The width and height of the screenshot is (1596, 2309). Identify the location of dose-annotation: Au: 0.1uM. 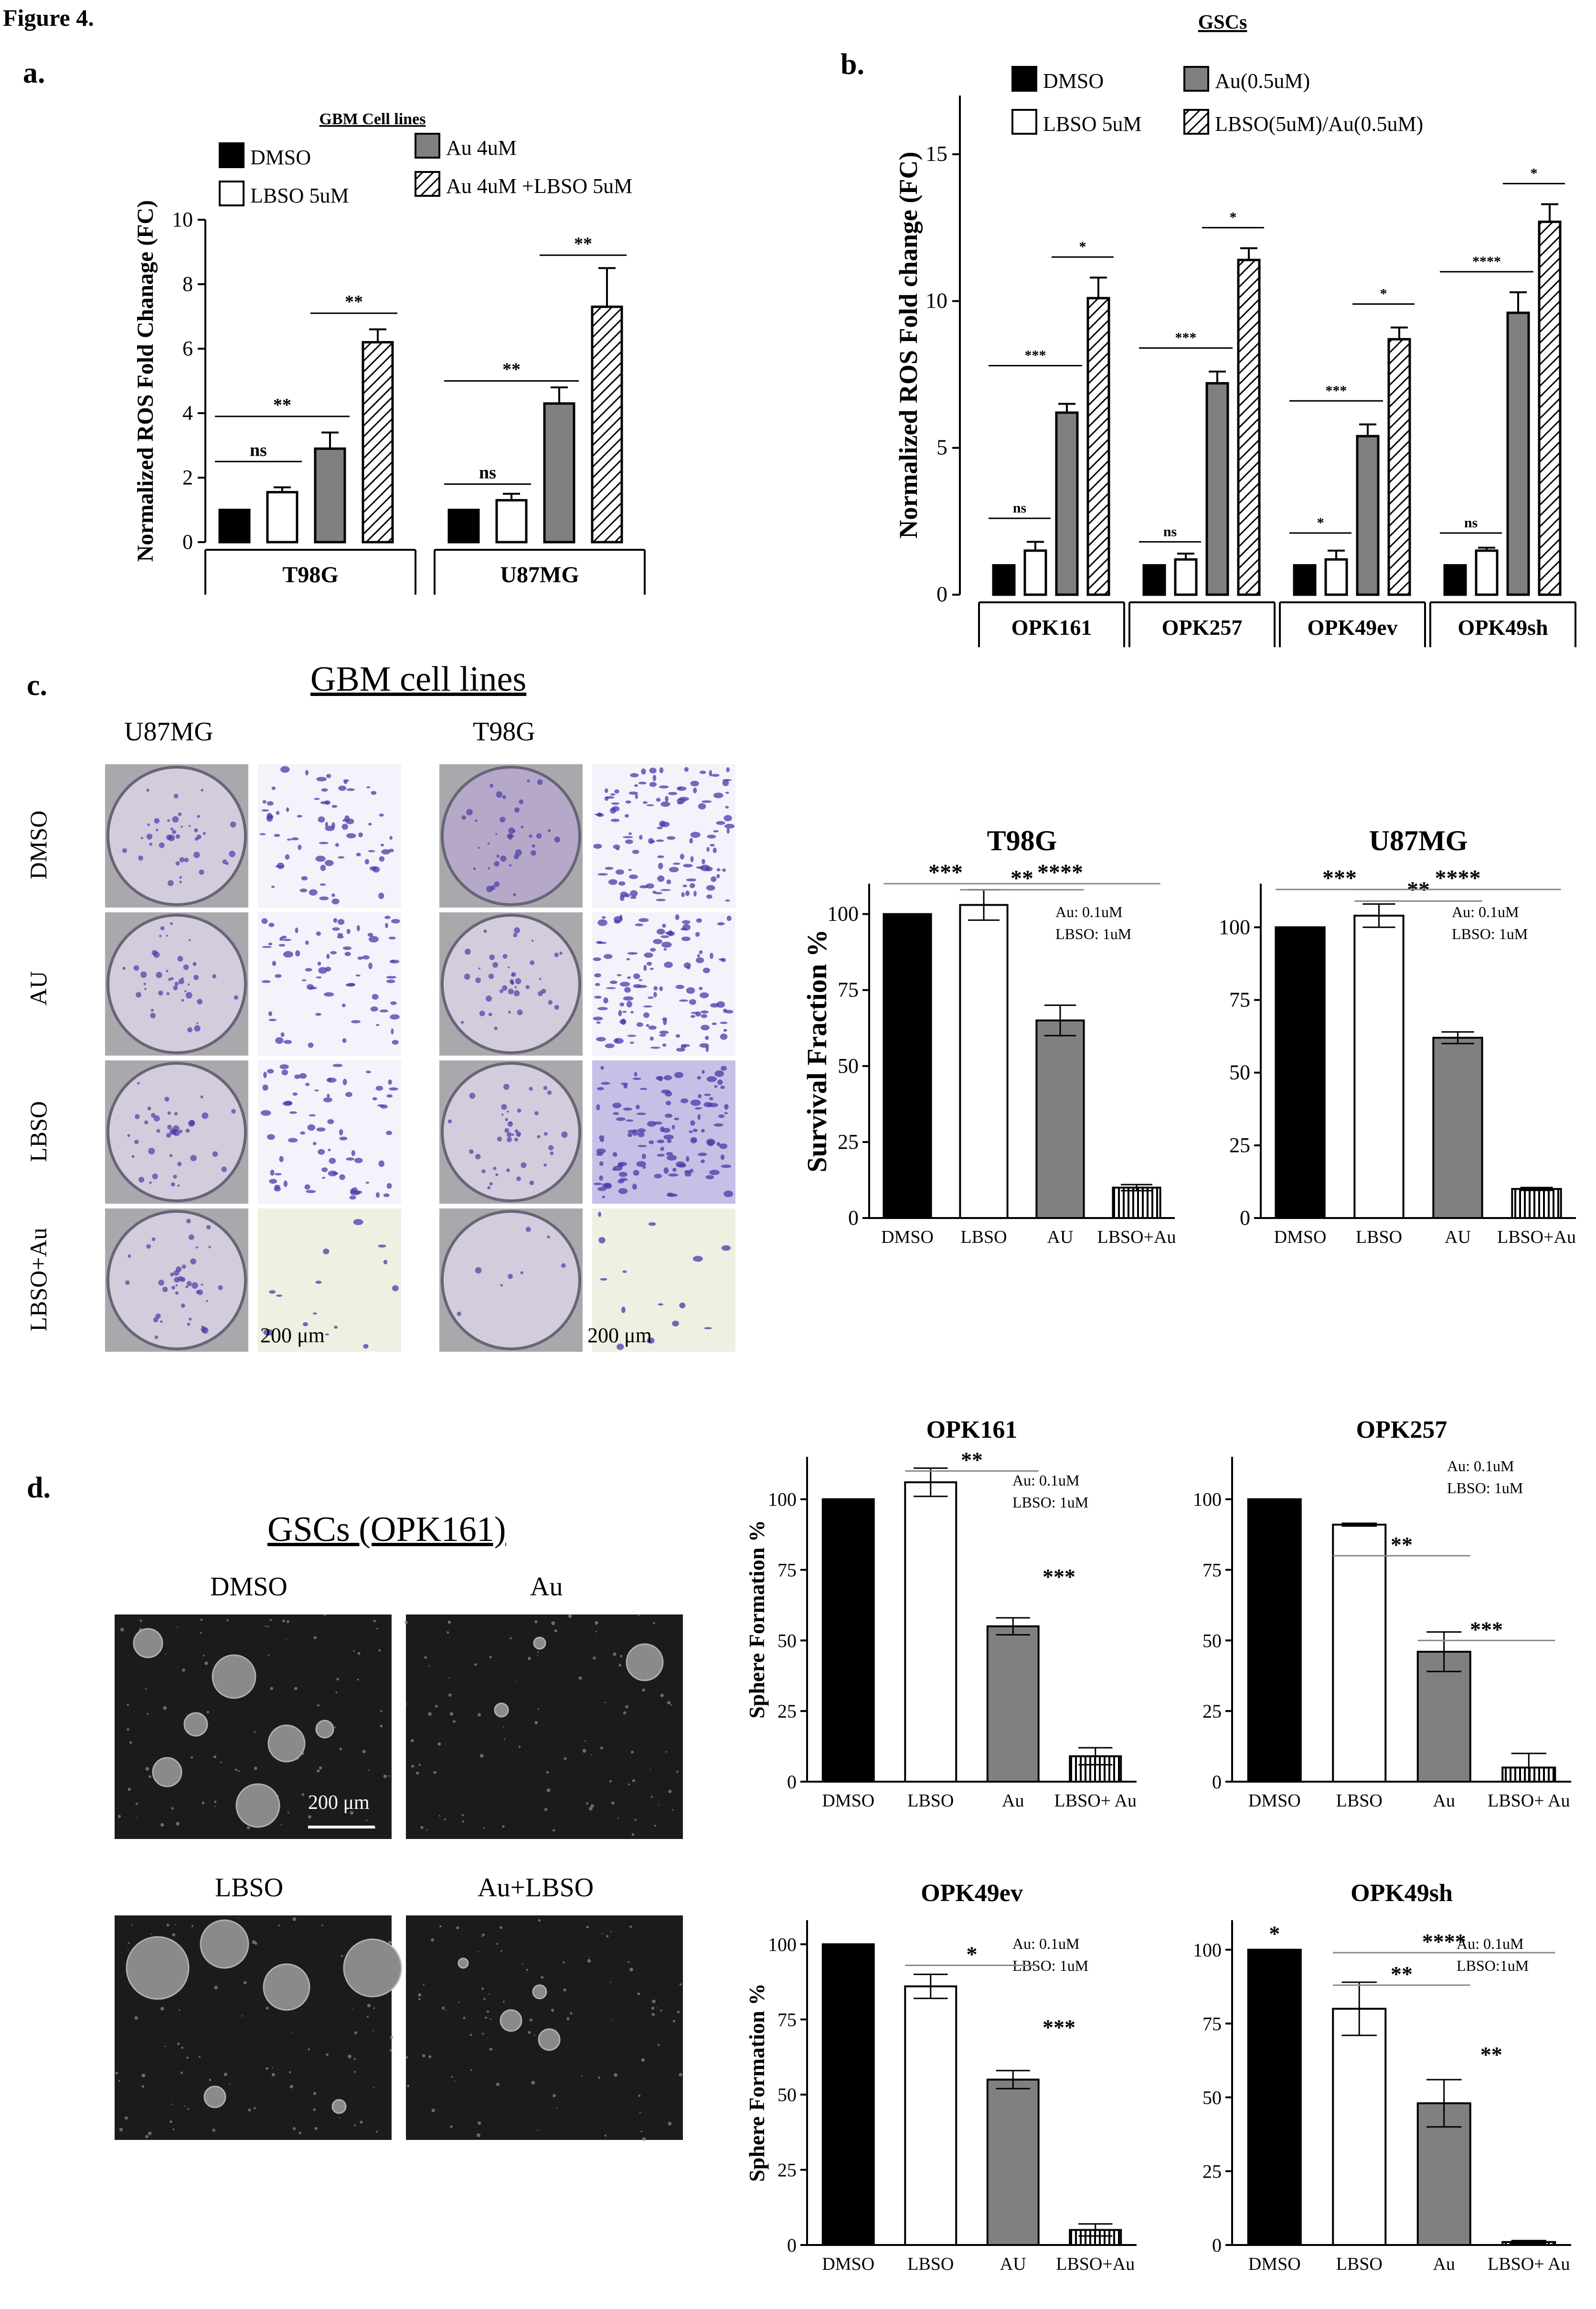
(1045, 1480).